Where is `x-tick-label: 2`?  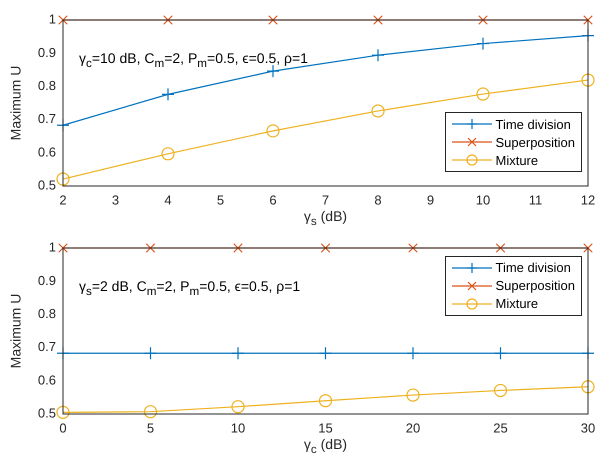
x-tick-label: 2 is located at coordinates (63, 200).